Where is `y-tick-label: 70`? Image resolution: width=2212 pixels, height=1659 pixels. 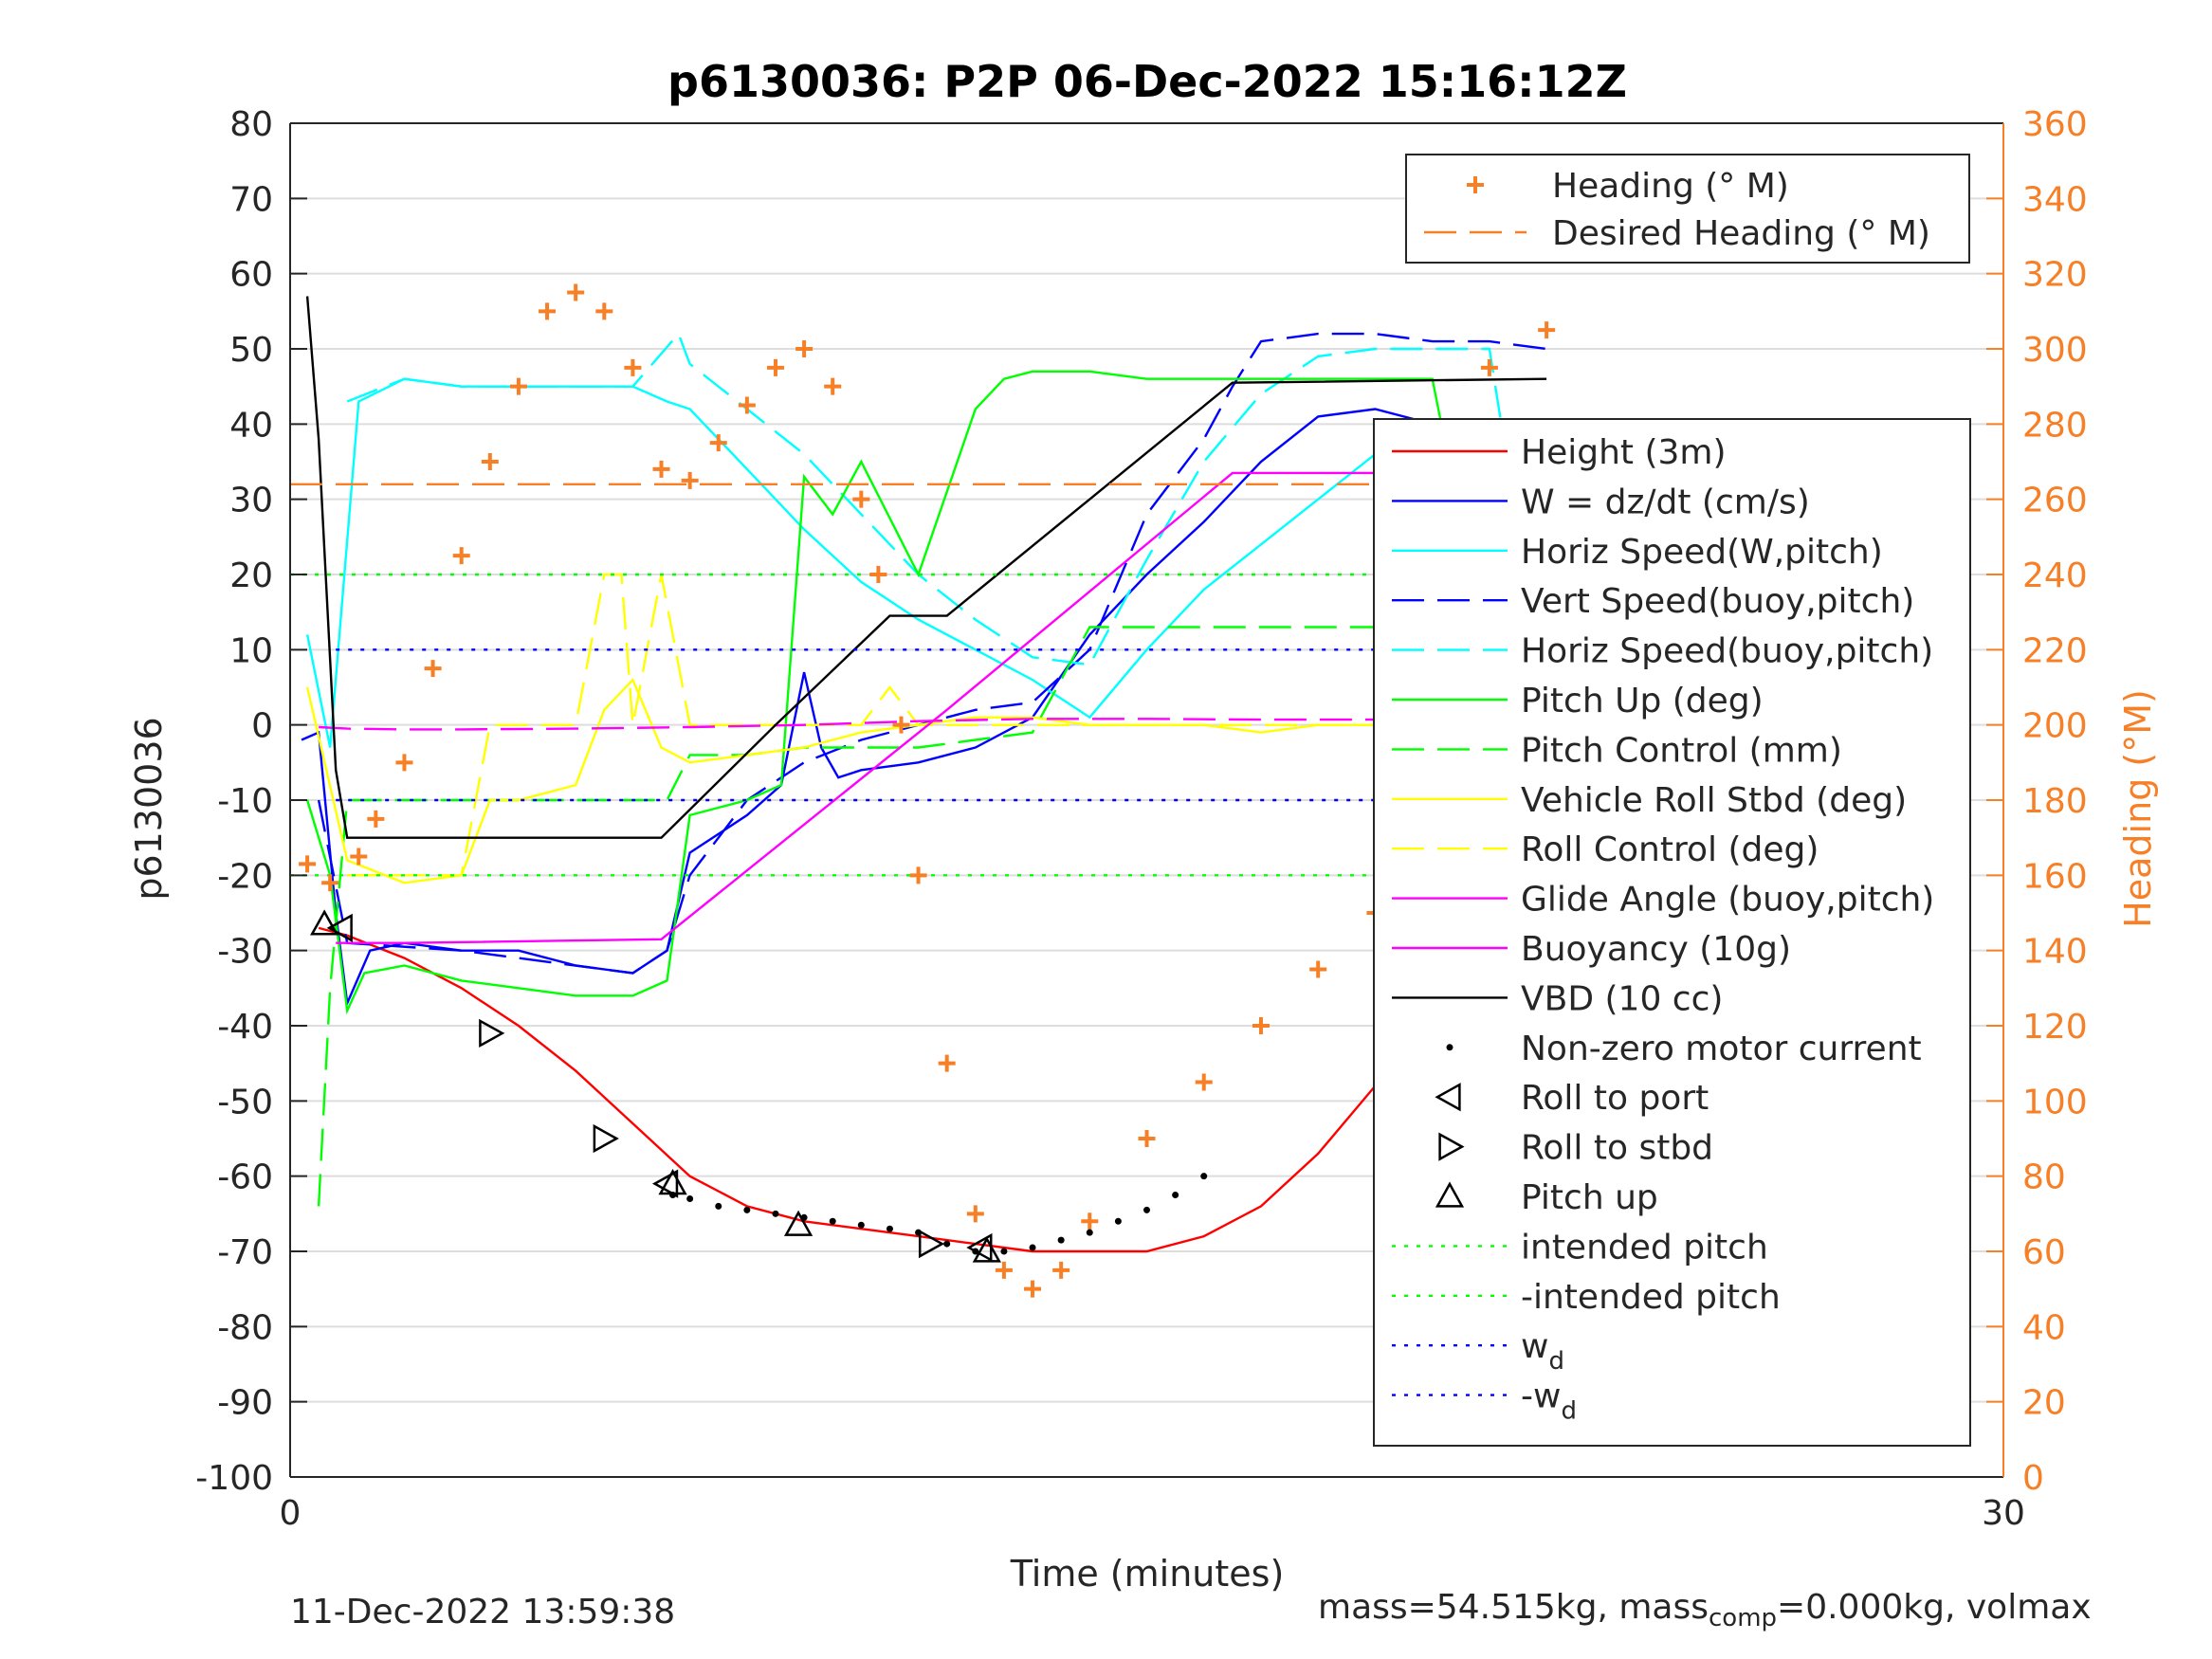 y-tick-label: 70 is located at coordinates (251, 199).